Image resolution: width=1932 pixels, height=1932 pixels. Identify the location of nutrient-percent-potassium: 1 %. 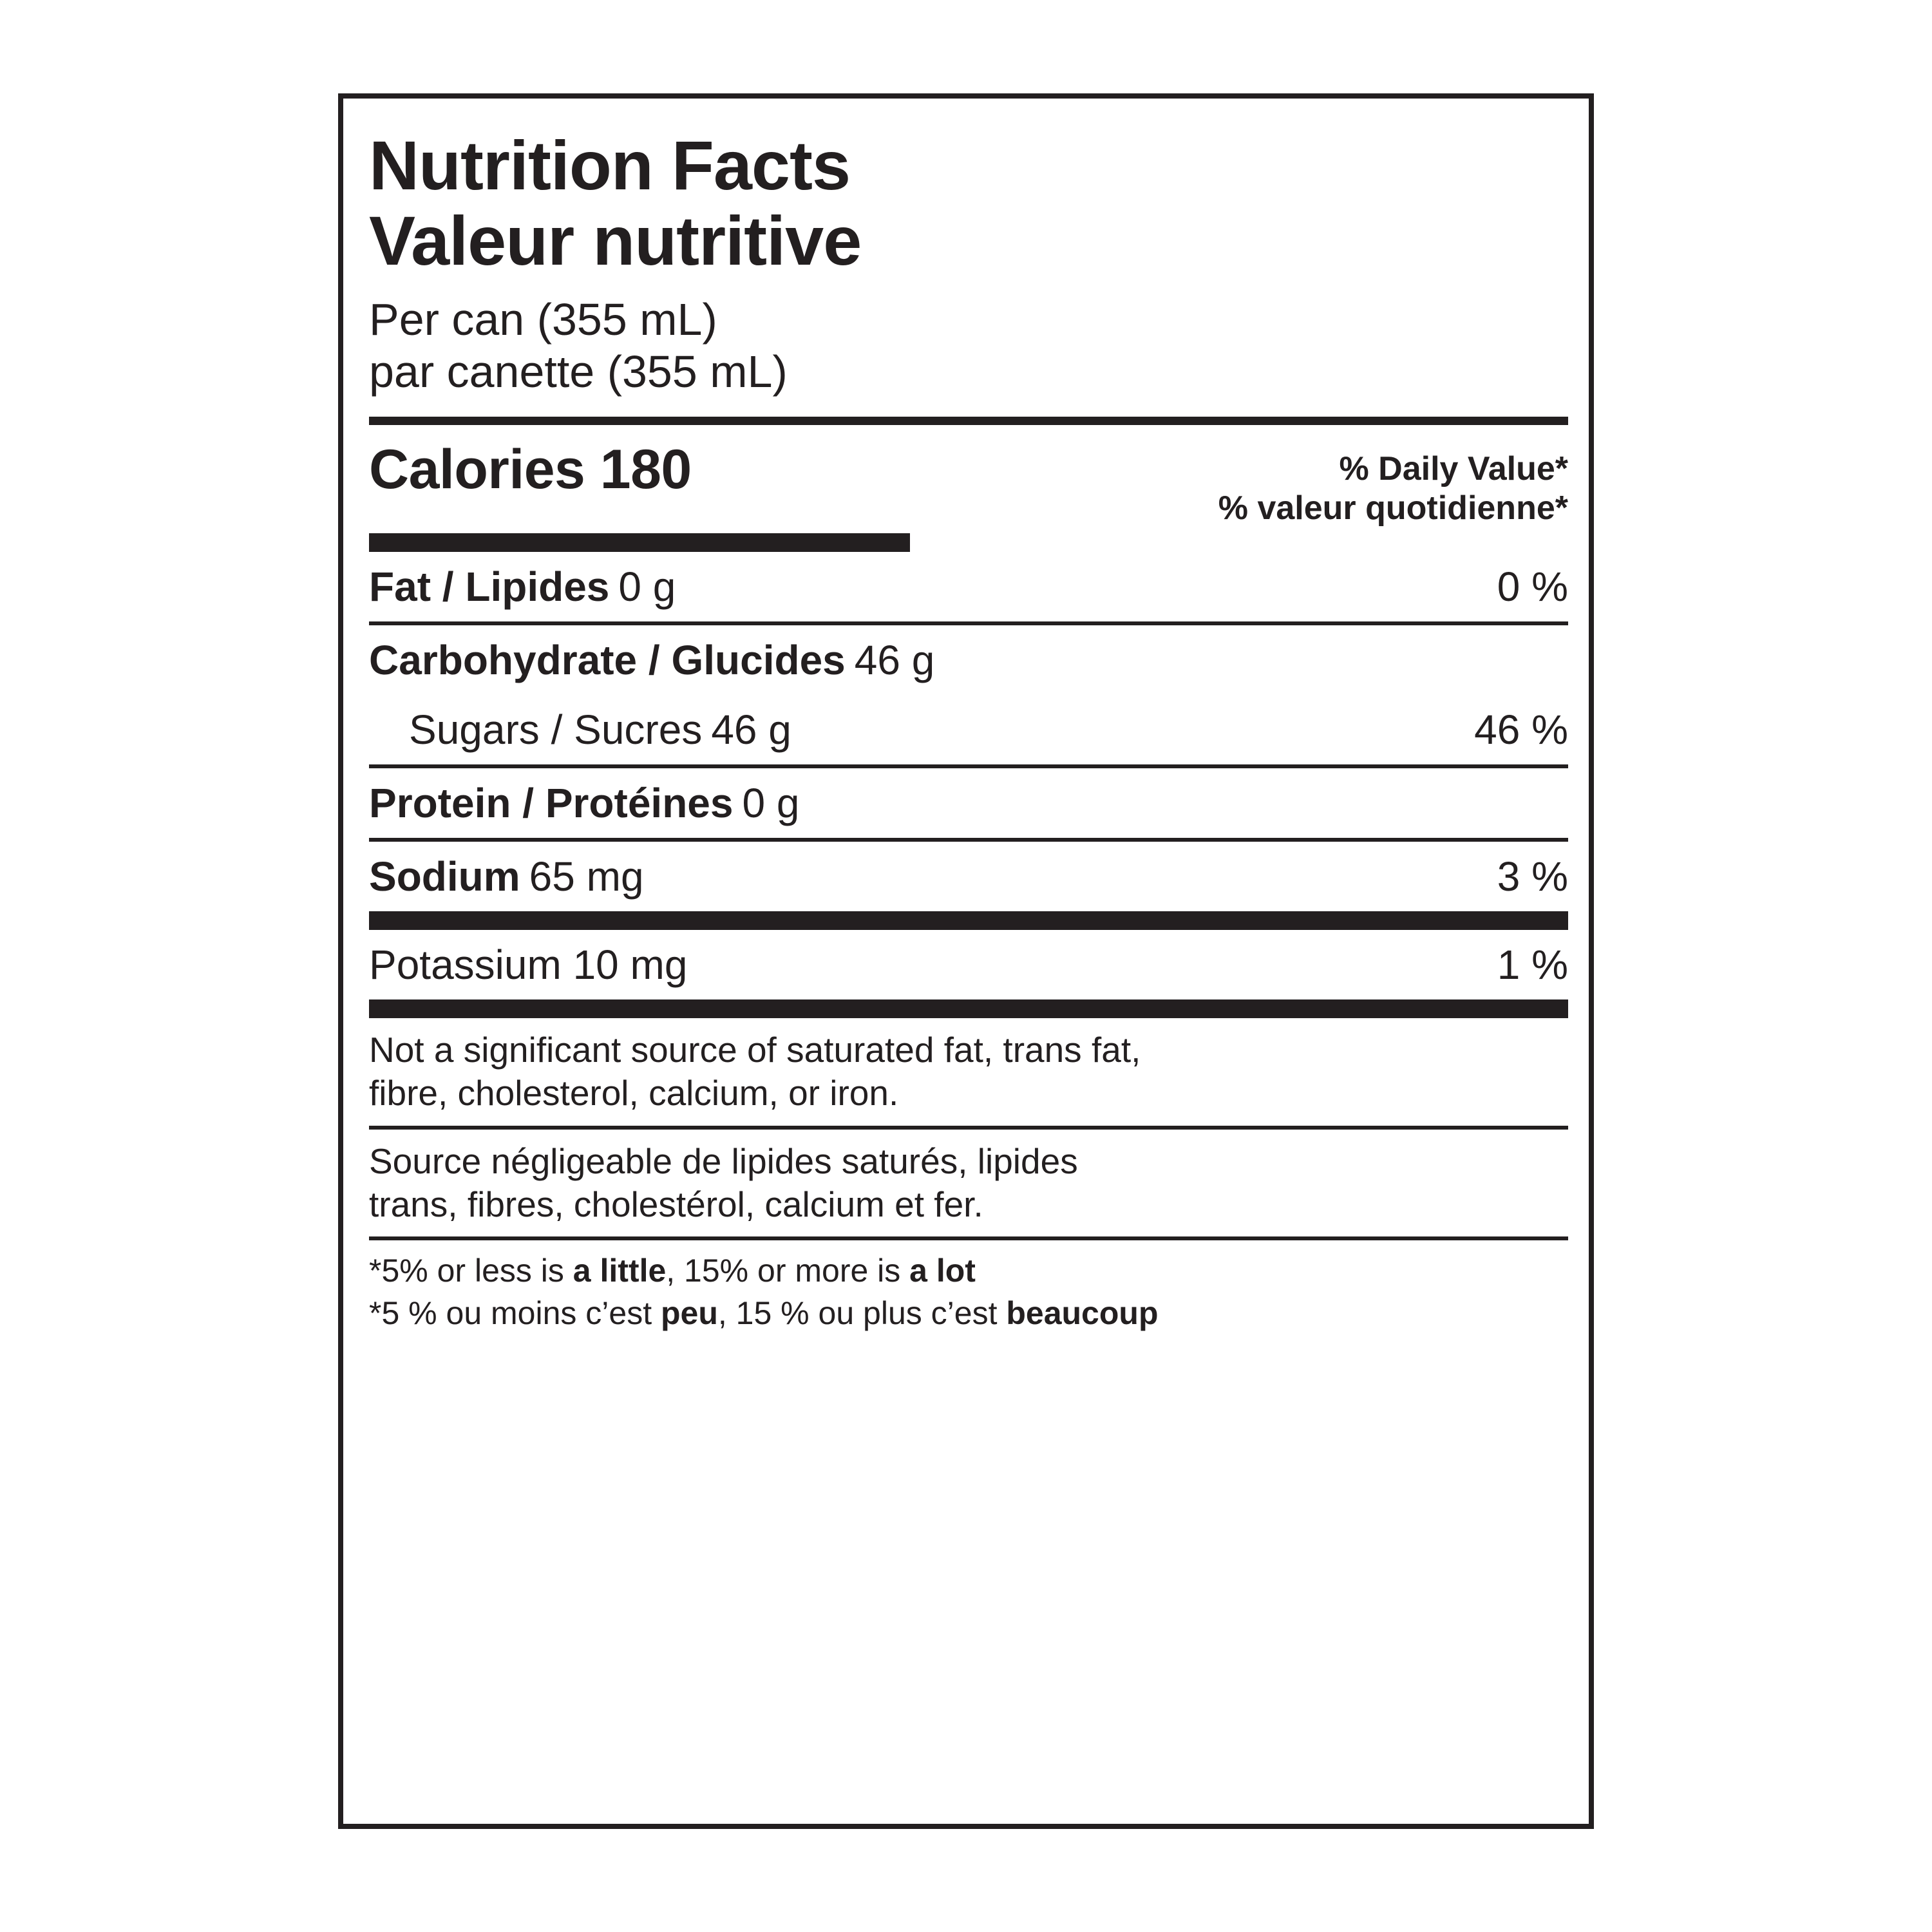
(1533, 966).